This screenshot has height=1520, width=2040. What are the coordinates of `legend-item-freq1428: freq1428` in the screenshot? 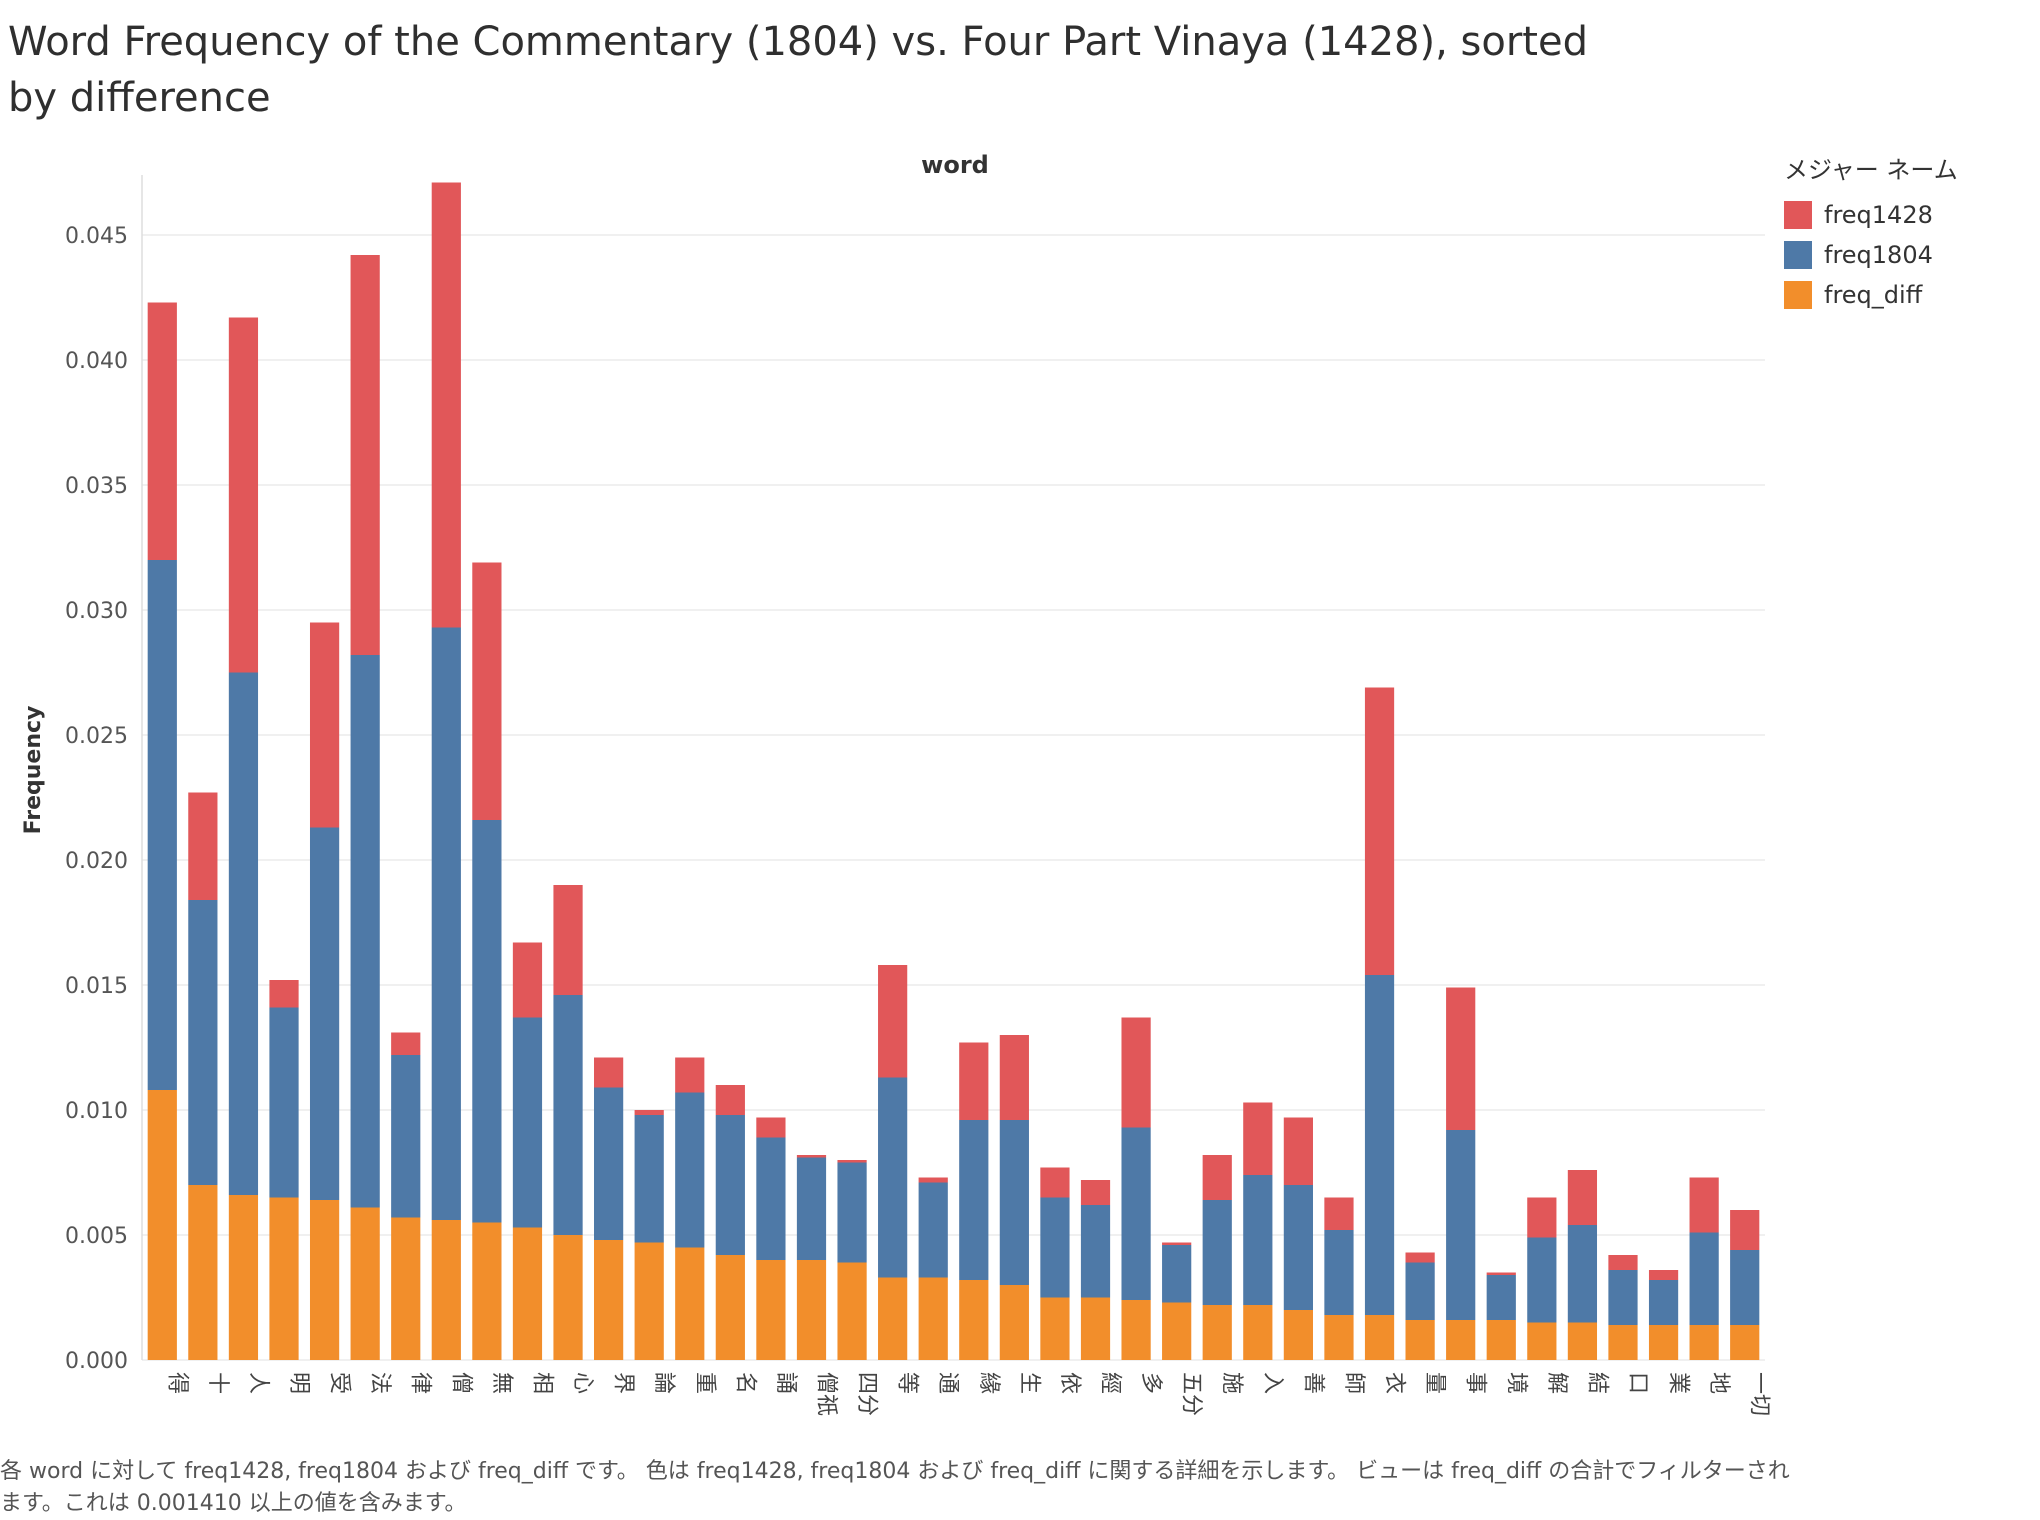 It's located at (1871, 215).